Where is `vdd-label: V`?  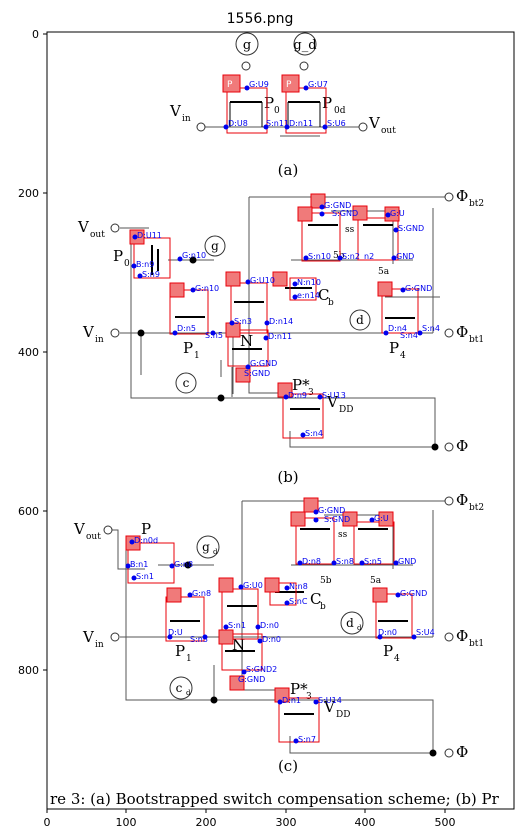
vdd-label: V is located at coordinates (329, 707).